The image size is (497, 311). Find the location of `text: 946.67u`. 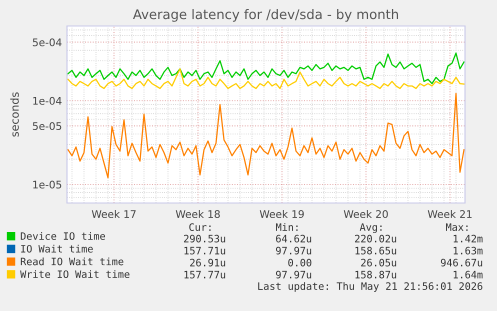

text: 946.67u is located at coordinates (461, 262).